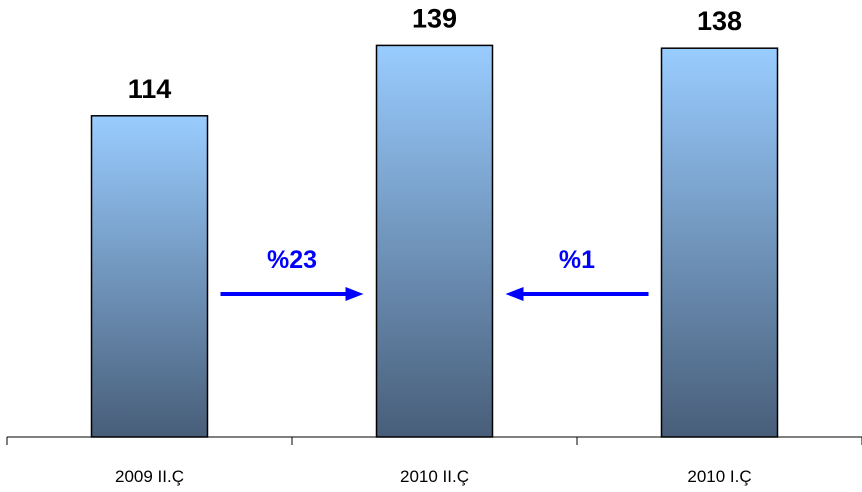  I want to click on change-annotation-2: %1, so click(577, 273).